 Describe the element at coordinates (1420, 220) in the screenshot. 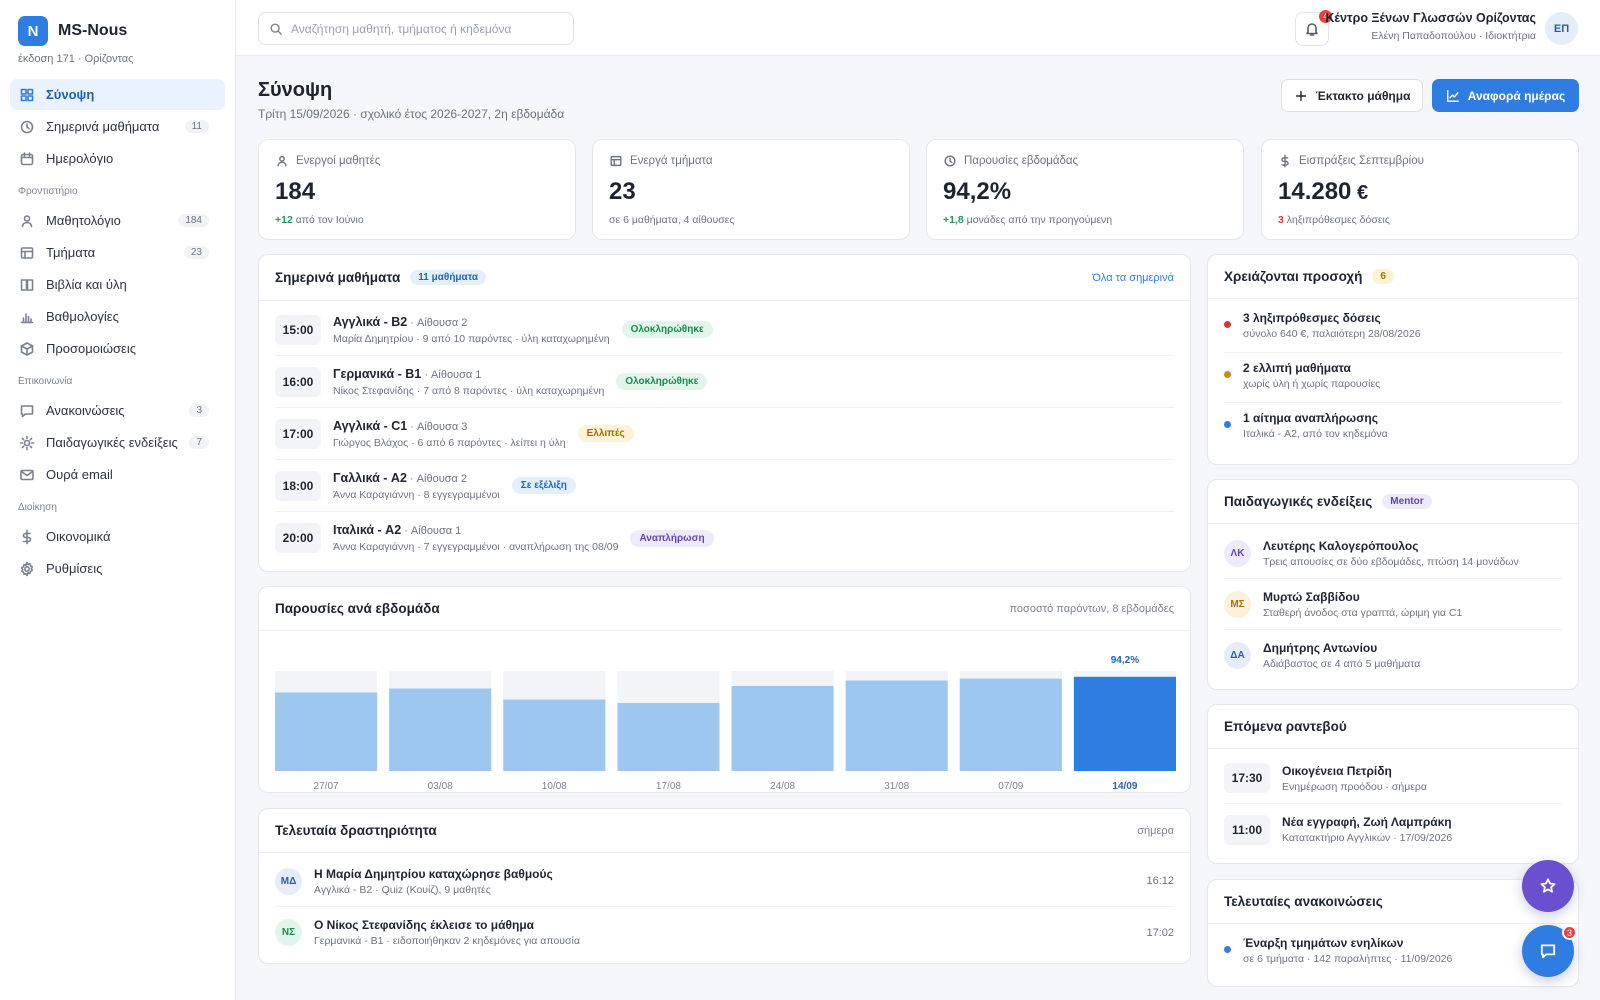

I see `stat-note: 3 ληξιπρόθεσμες δόσεις` at that location.